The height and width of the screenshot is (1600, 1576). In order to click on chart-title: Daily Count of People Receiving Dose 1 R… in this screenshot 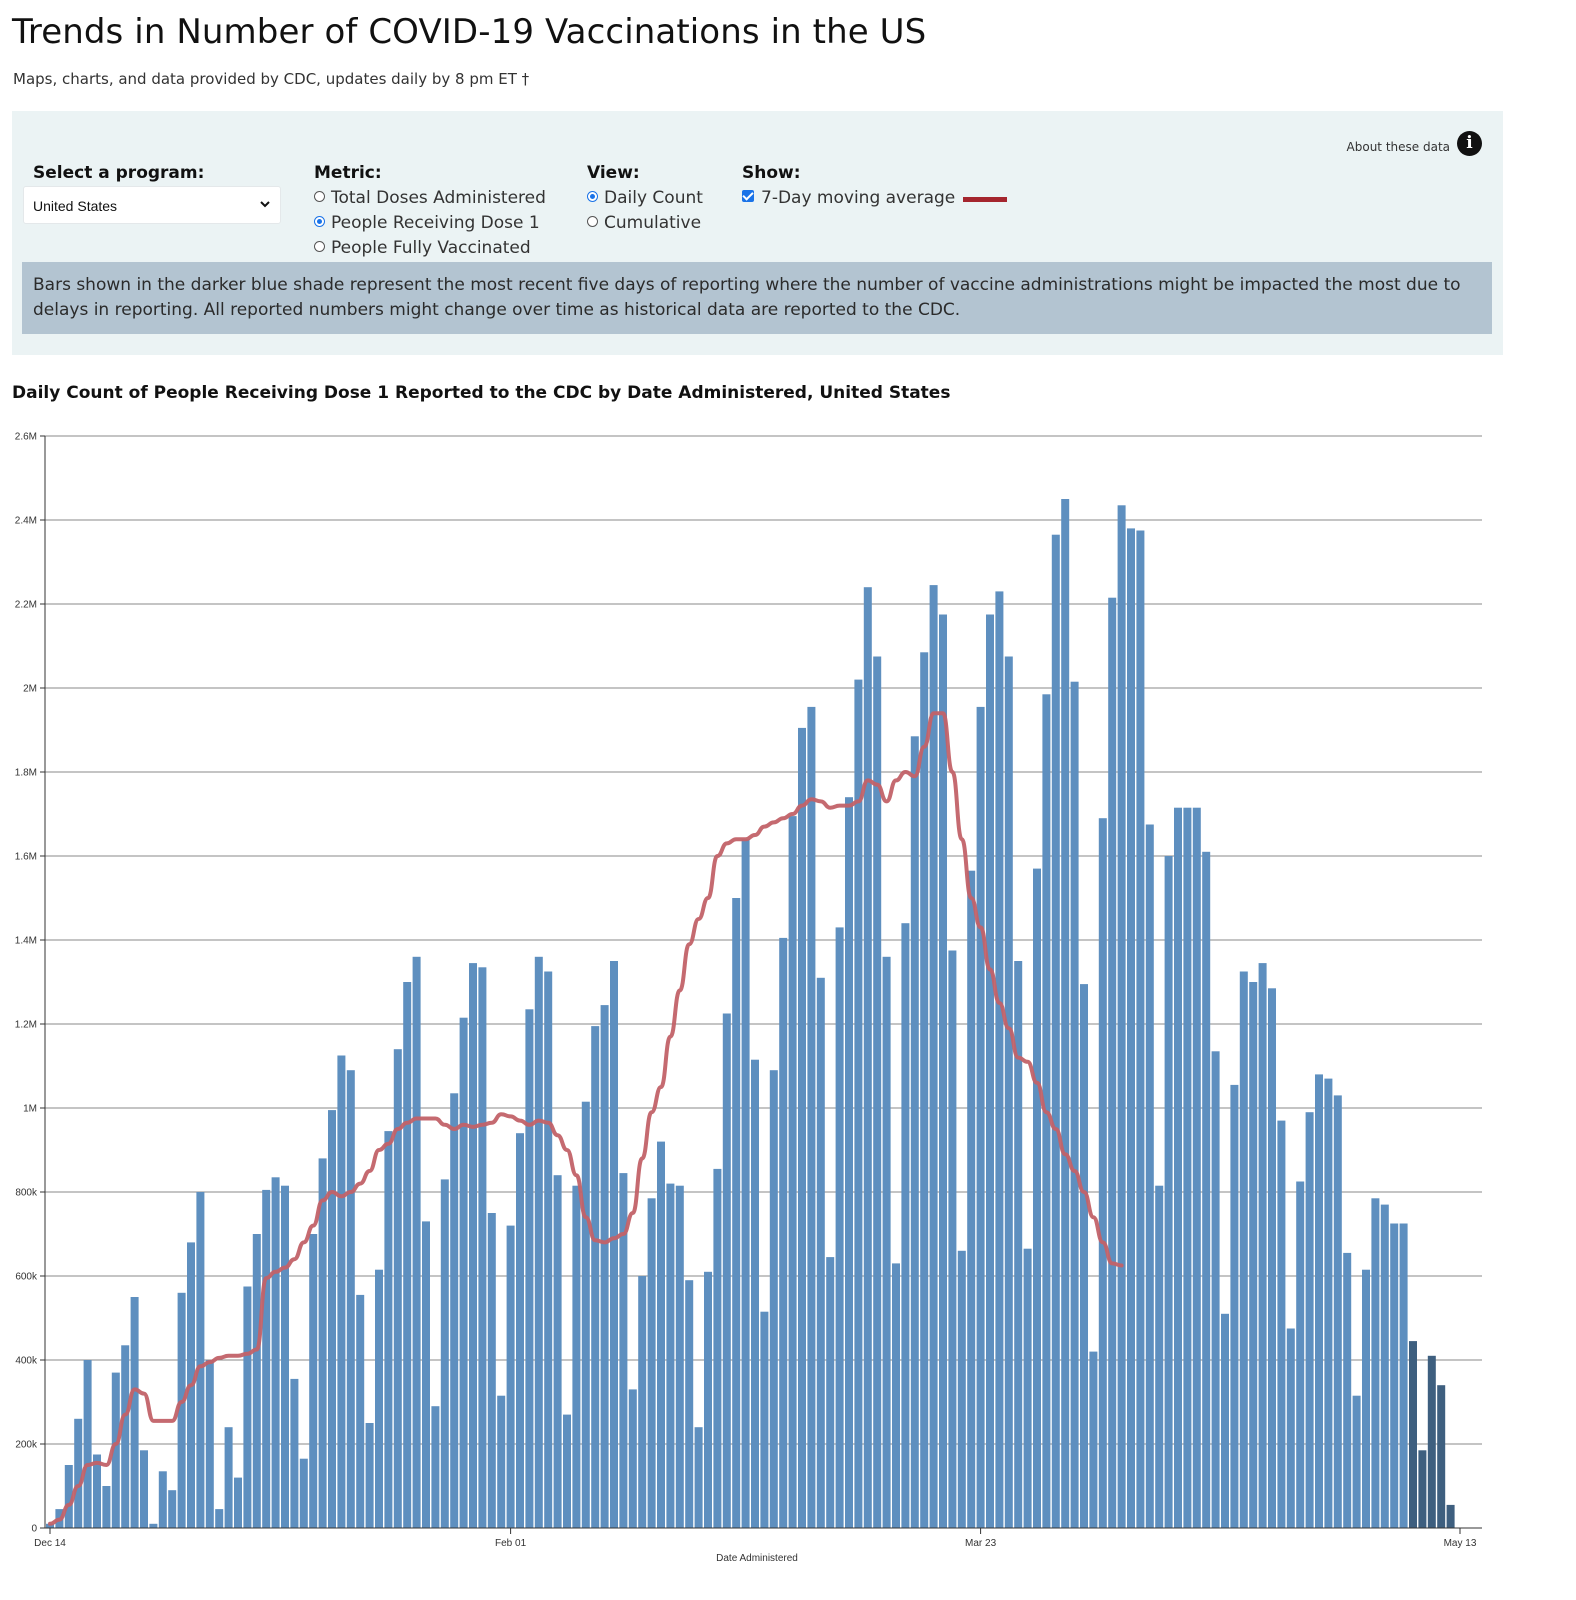, I will do `click(481, 393)`.